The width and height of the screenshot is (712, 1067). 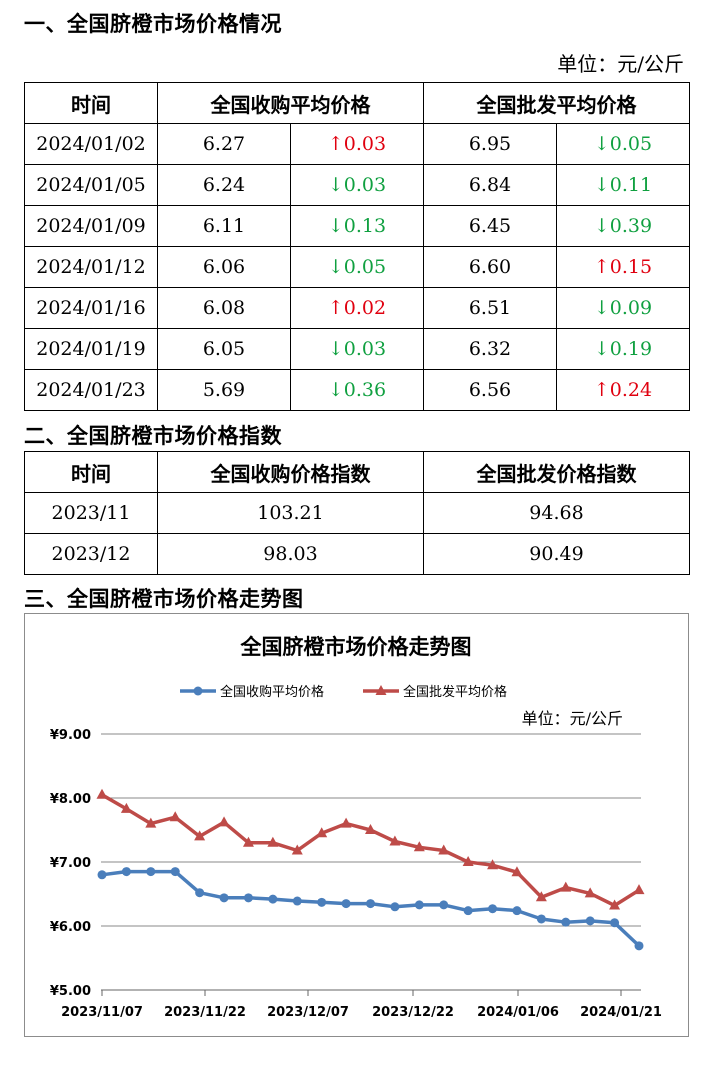 I want to click on series-buy-avg, so click(x=370, y=909).